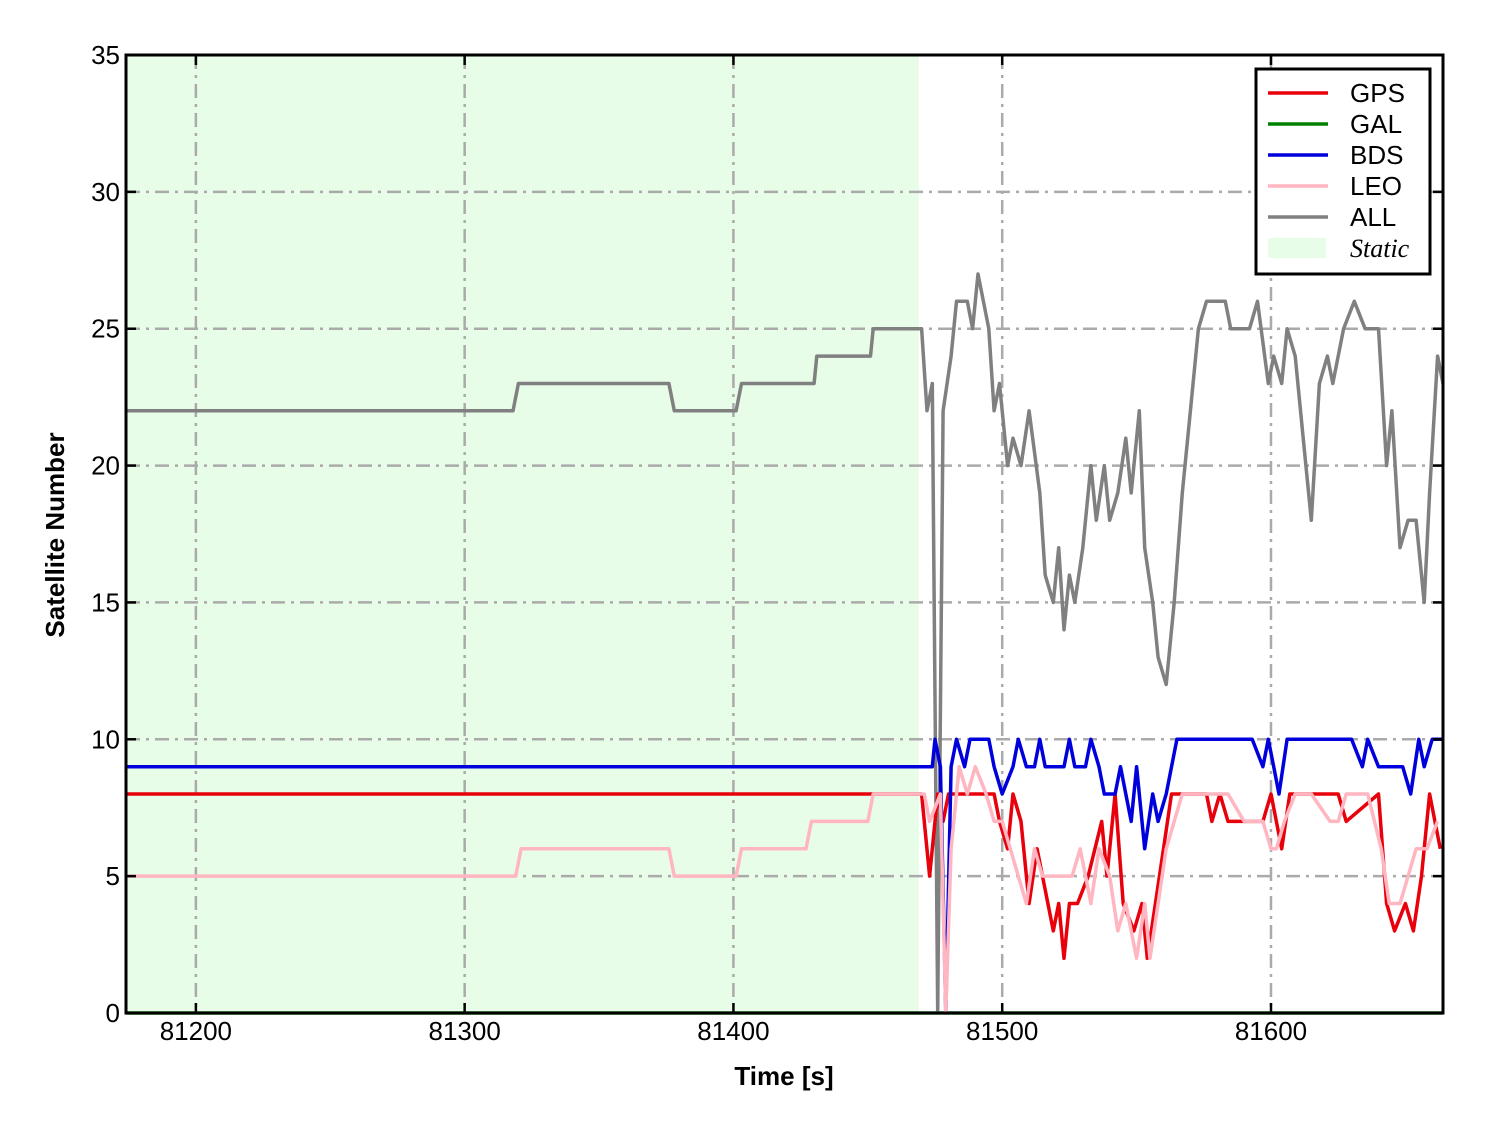 This screenshot has width=1488, height=1133. Describe the element at coordinates (1376, 155) in the screenshot. I see `legend-label-bds: BDS` at that location.